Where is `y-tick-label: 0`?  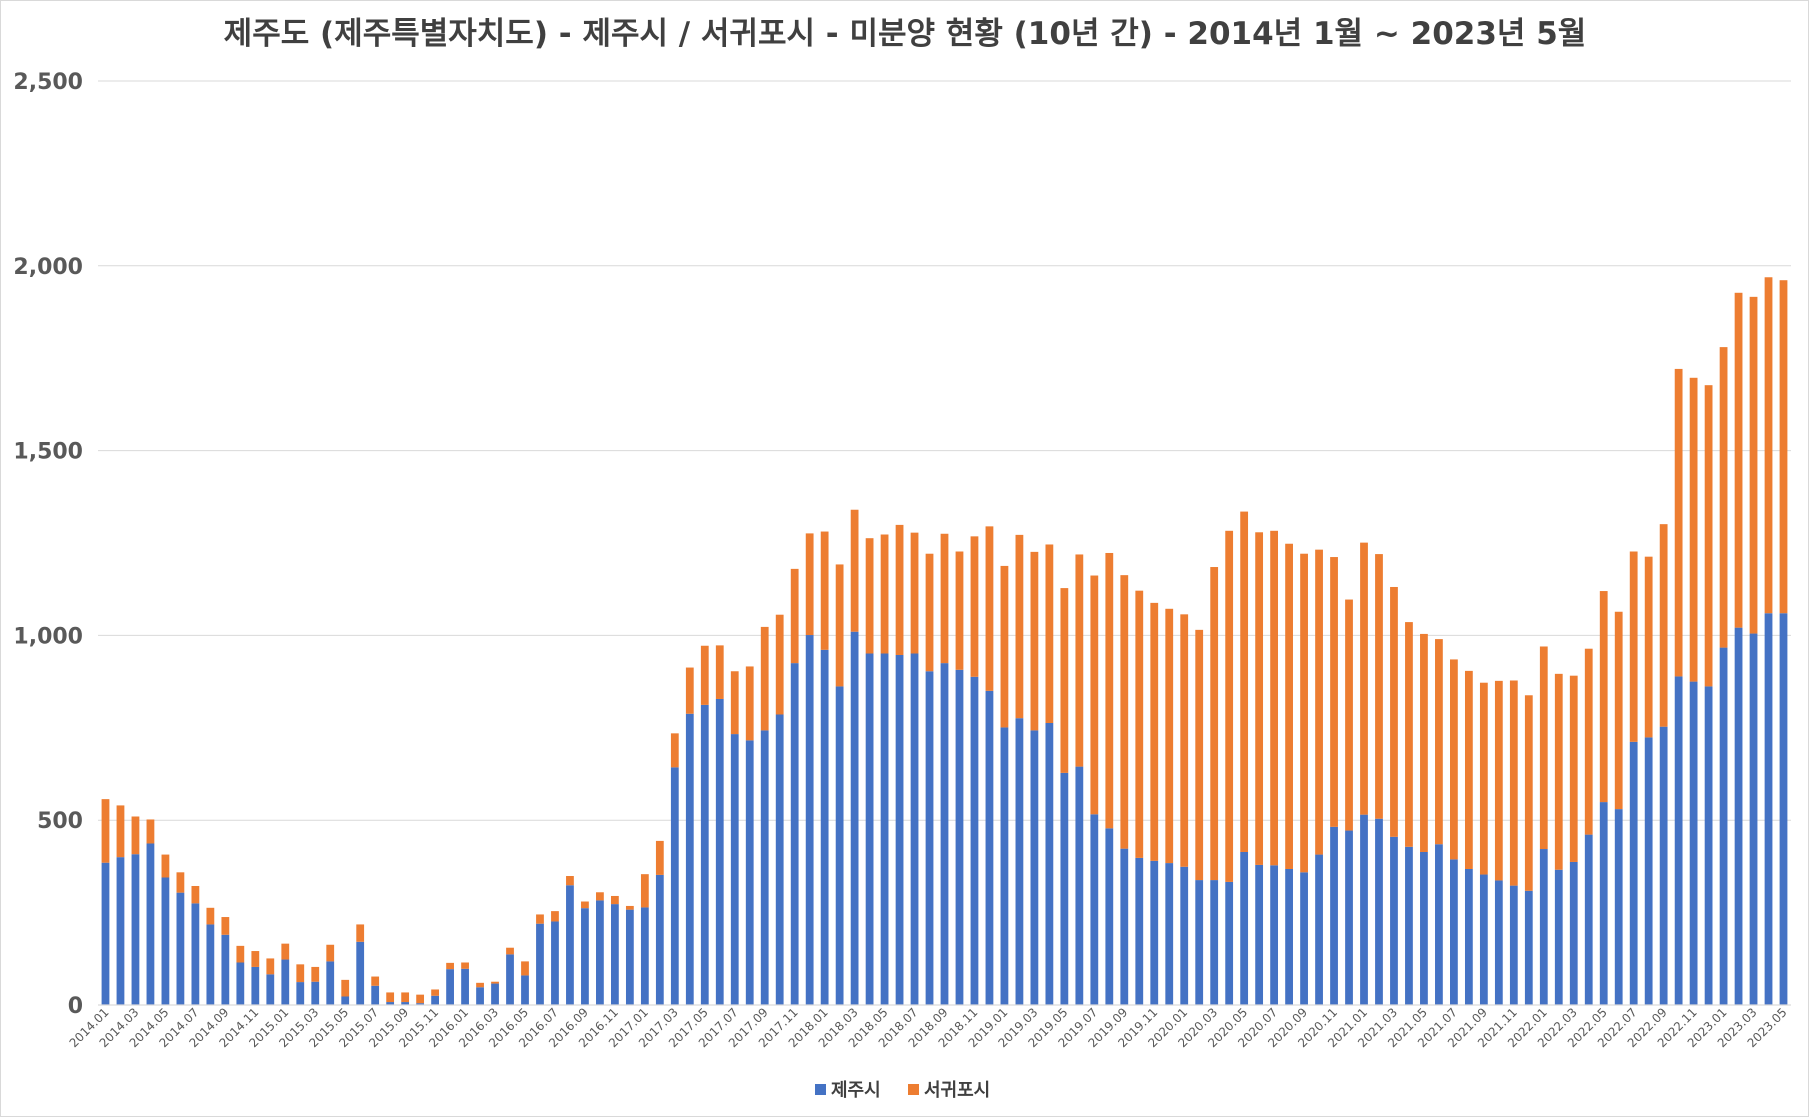 y-tick-label: 0 is located at coordinates (75, 1006).